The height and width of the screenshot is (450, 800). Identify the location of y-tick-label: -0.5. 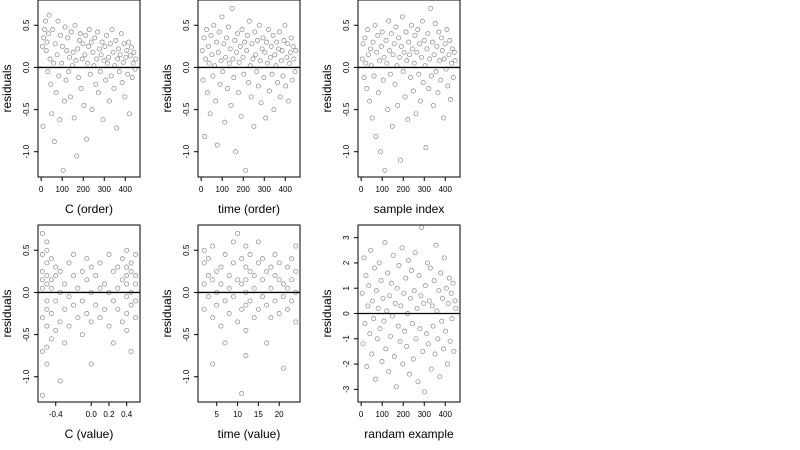
(346, 109).